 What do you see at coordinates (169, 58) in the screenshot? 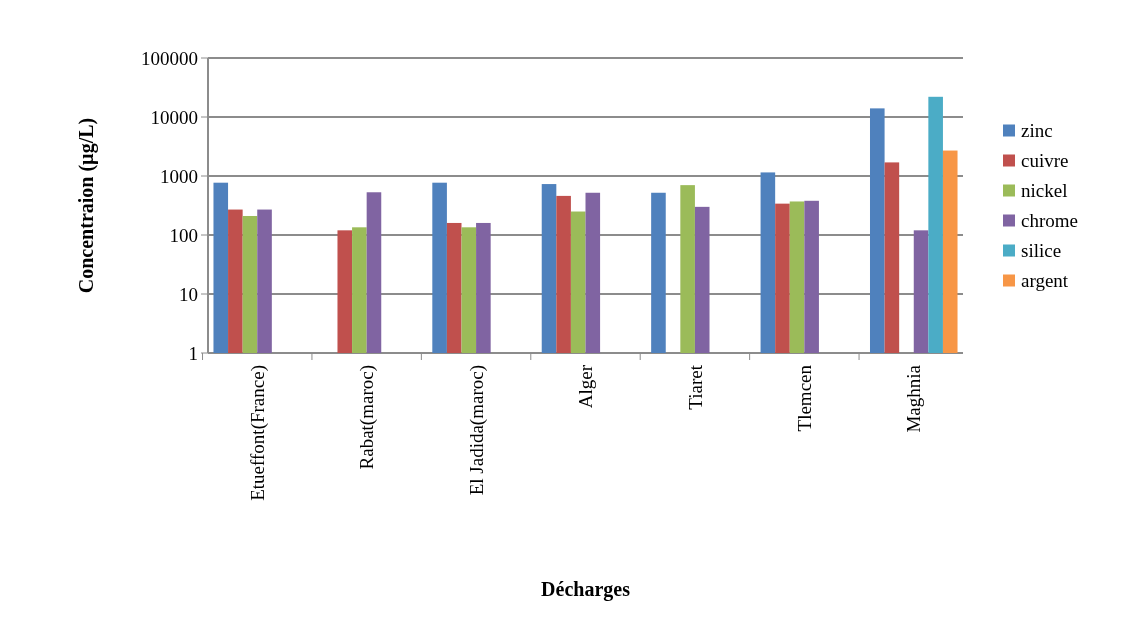
I see `y-tick-label: 100000` at bounding box center [169, 58].